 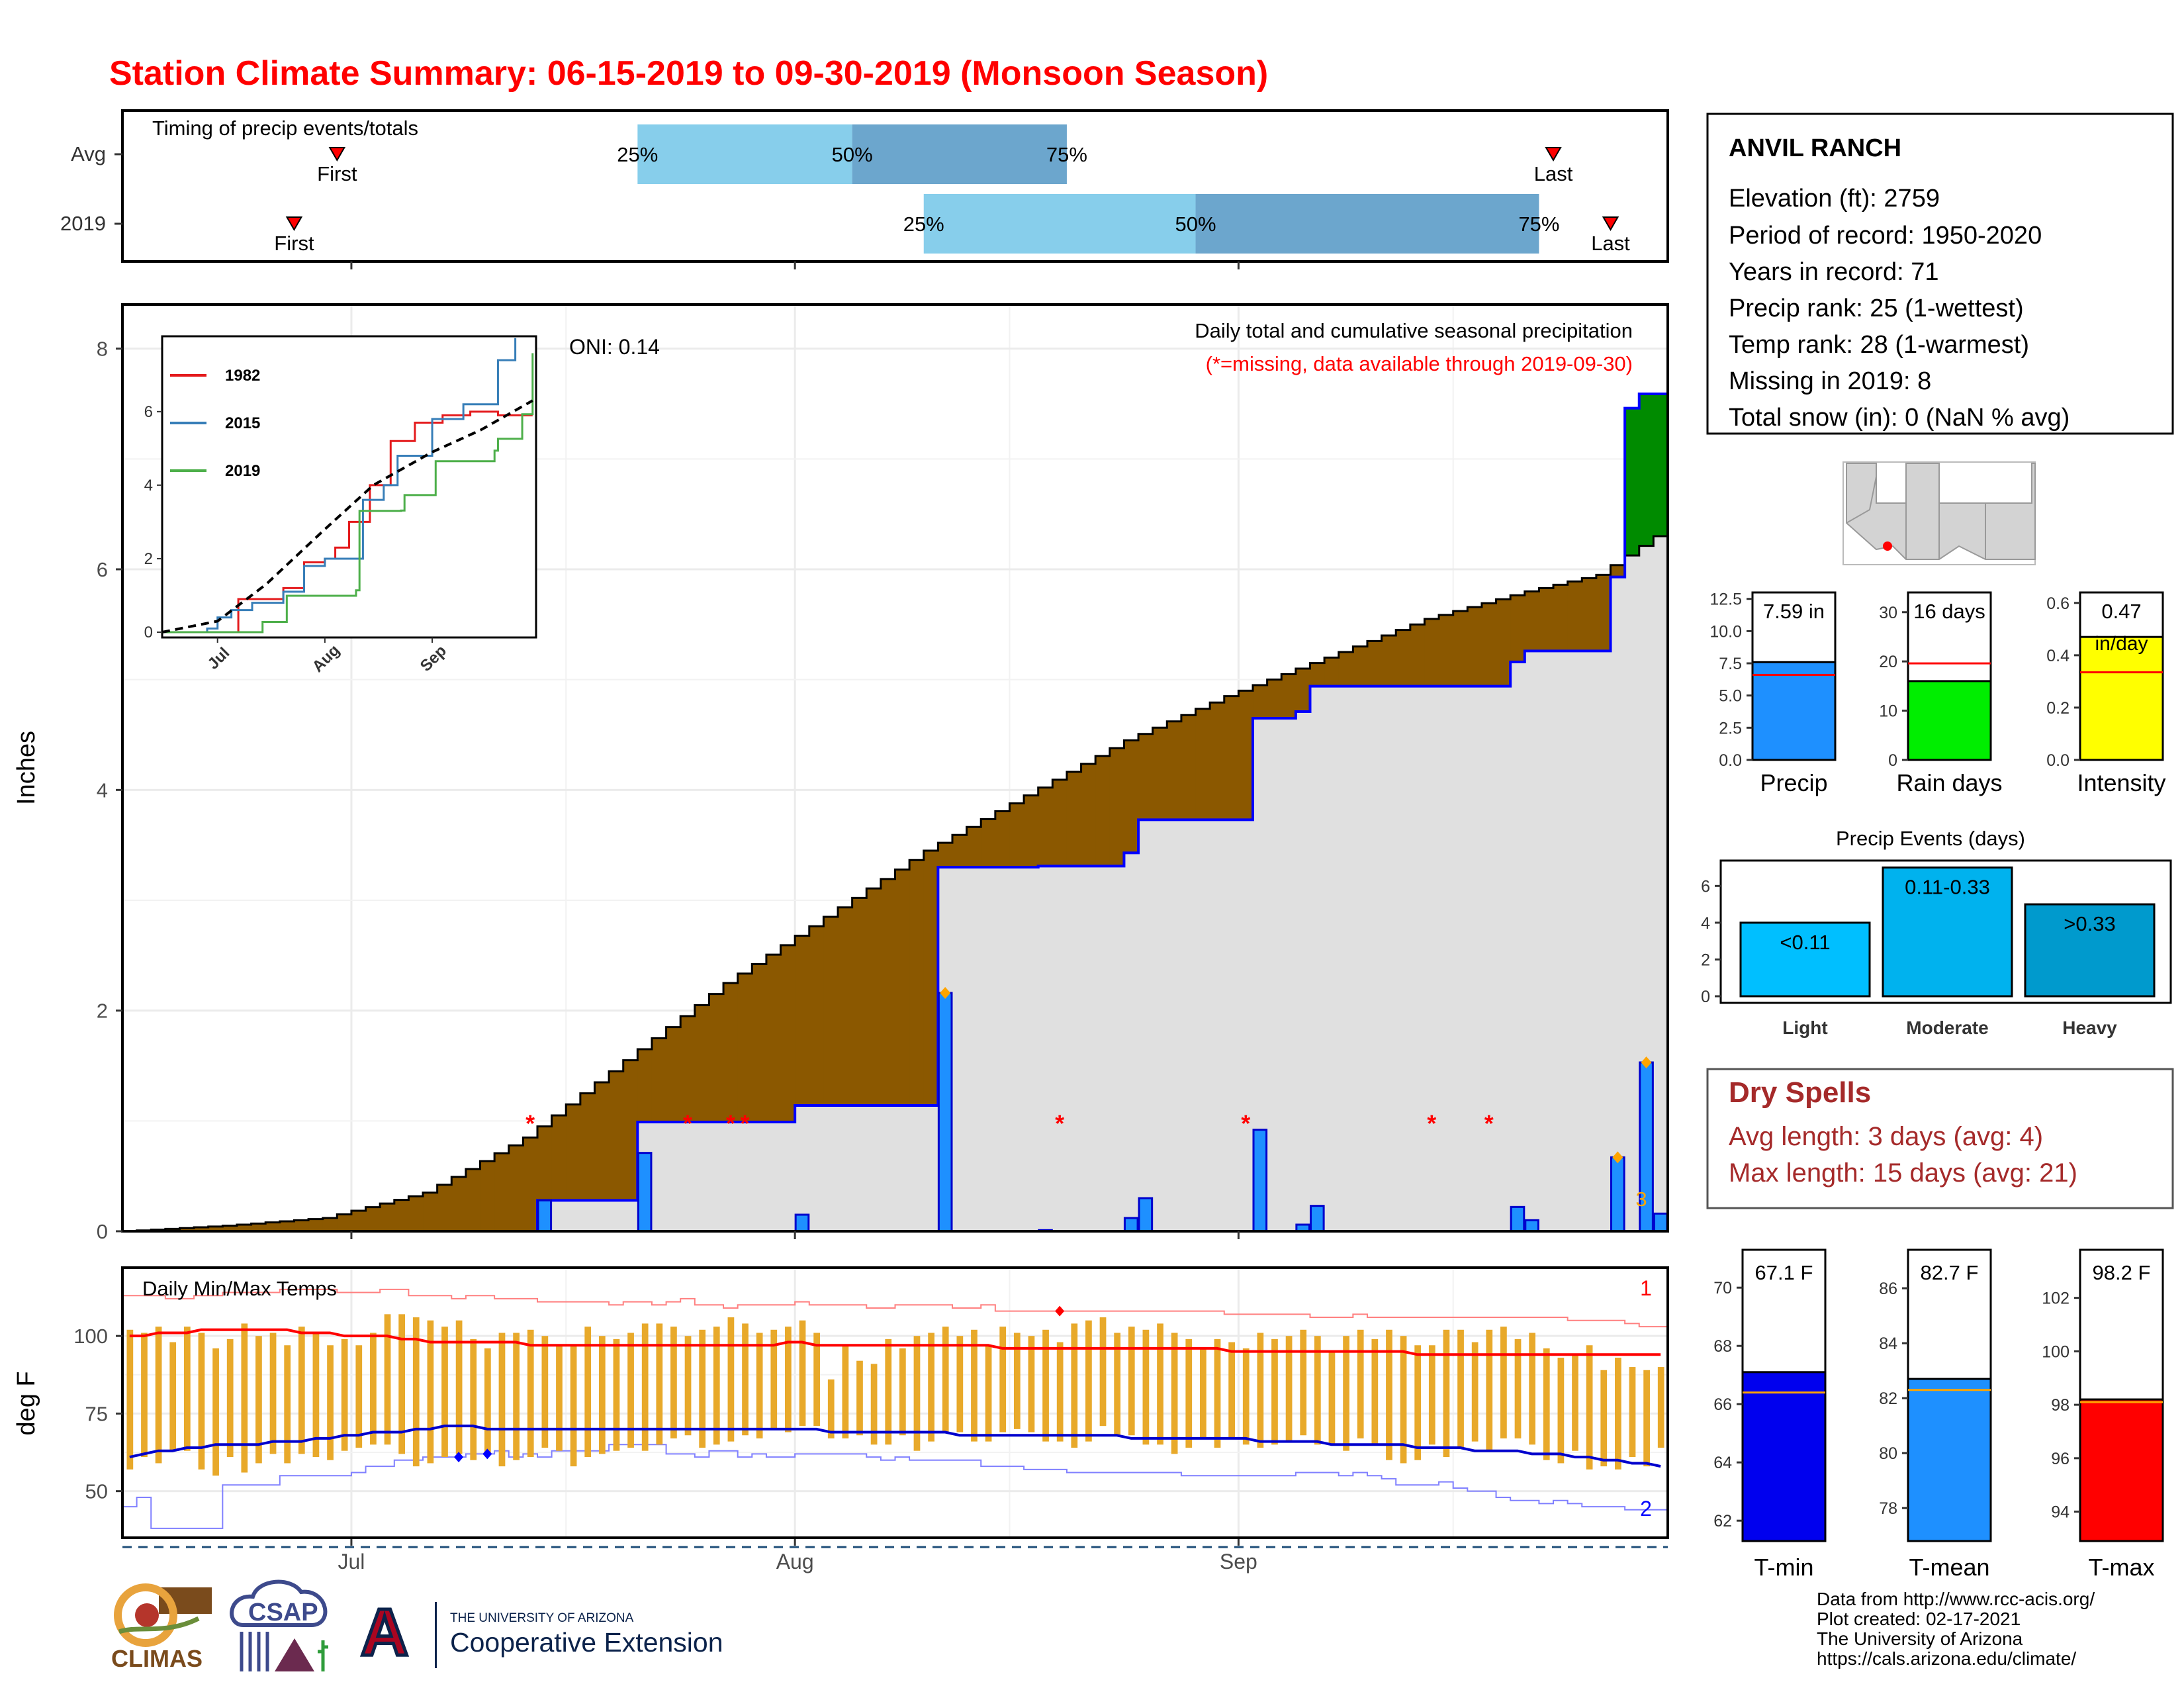 I want to click on temp-bar-tick-label: 96, so click(x=2060, y=1459).